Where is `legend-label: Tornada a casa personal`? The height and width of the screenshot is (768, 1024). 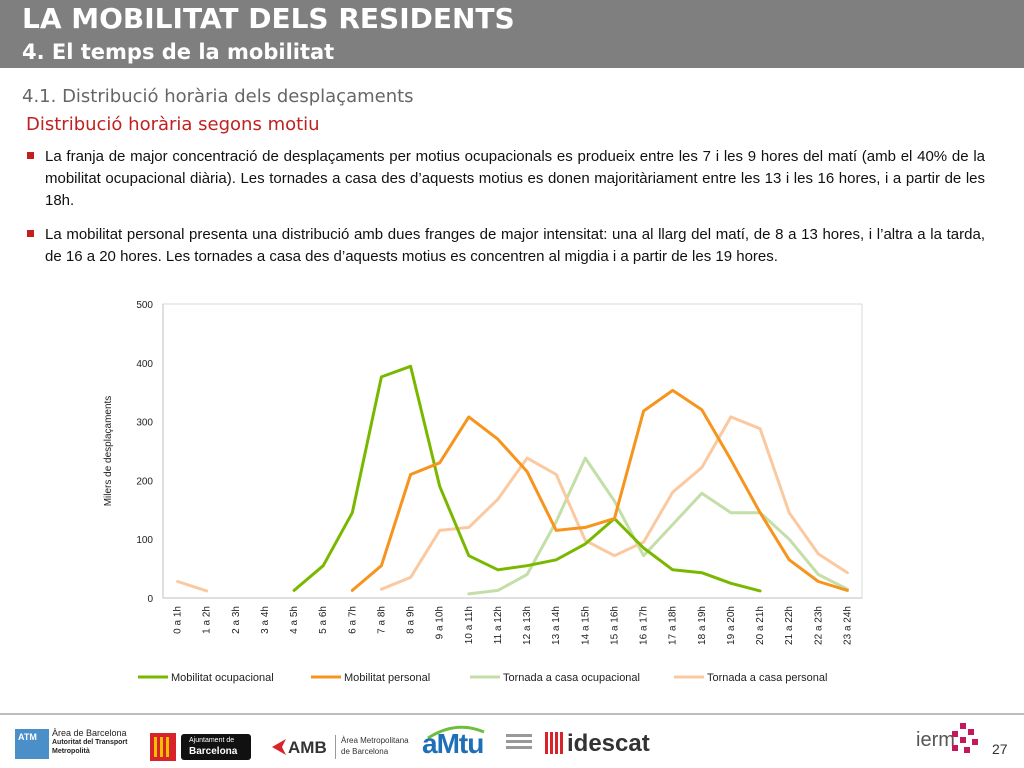 legend-label: Tornada a casa personal is located at coordinates (767, 678).